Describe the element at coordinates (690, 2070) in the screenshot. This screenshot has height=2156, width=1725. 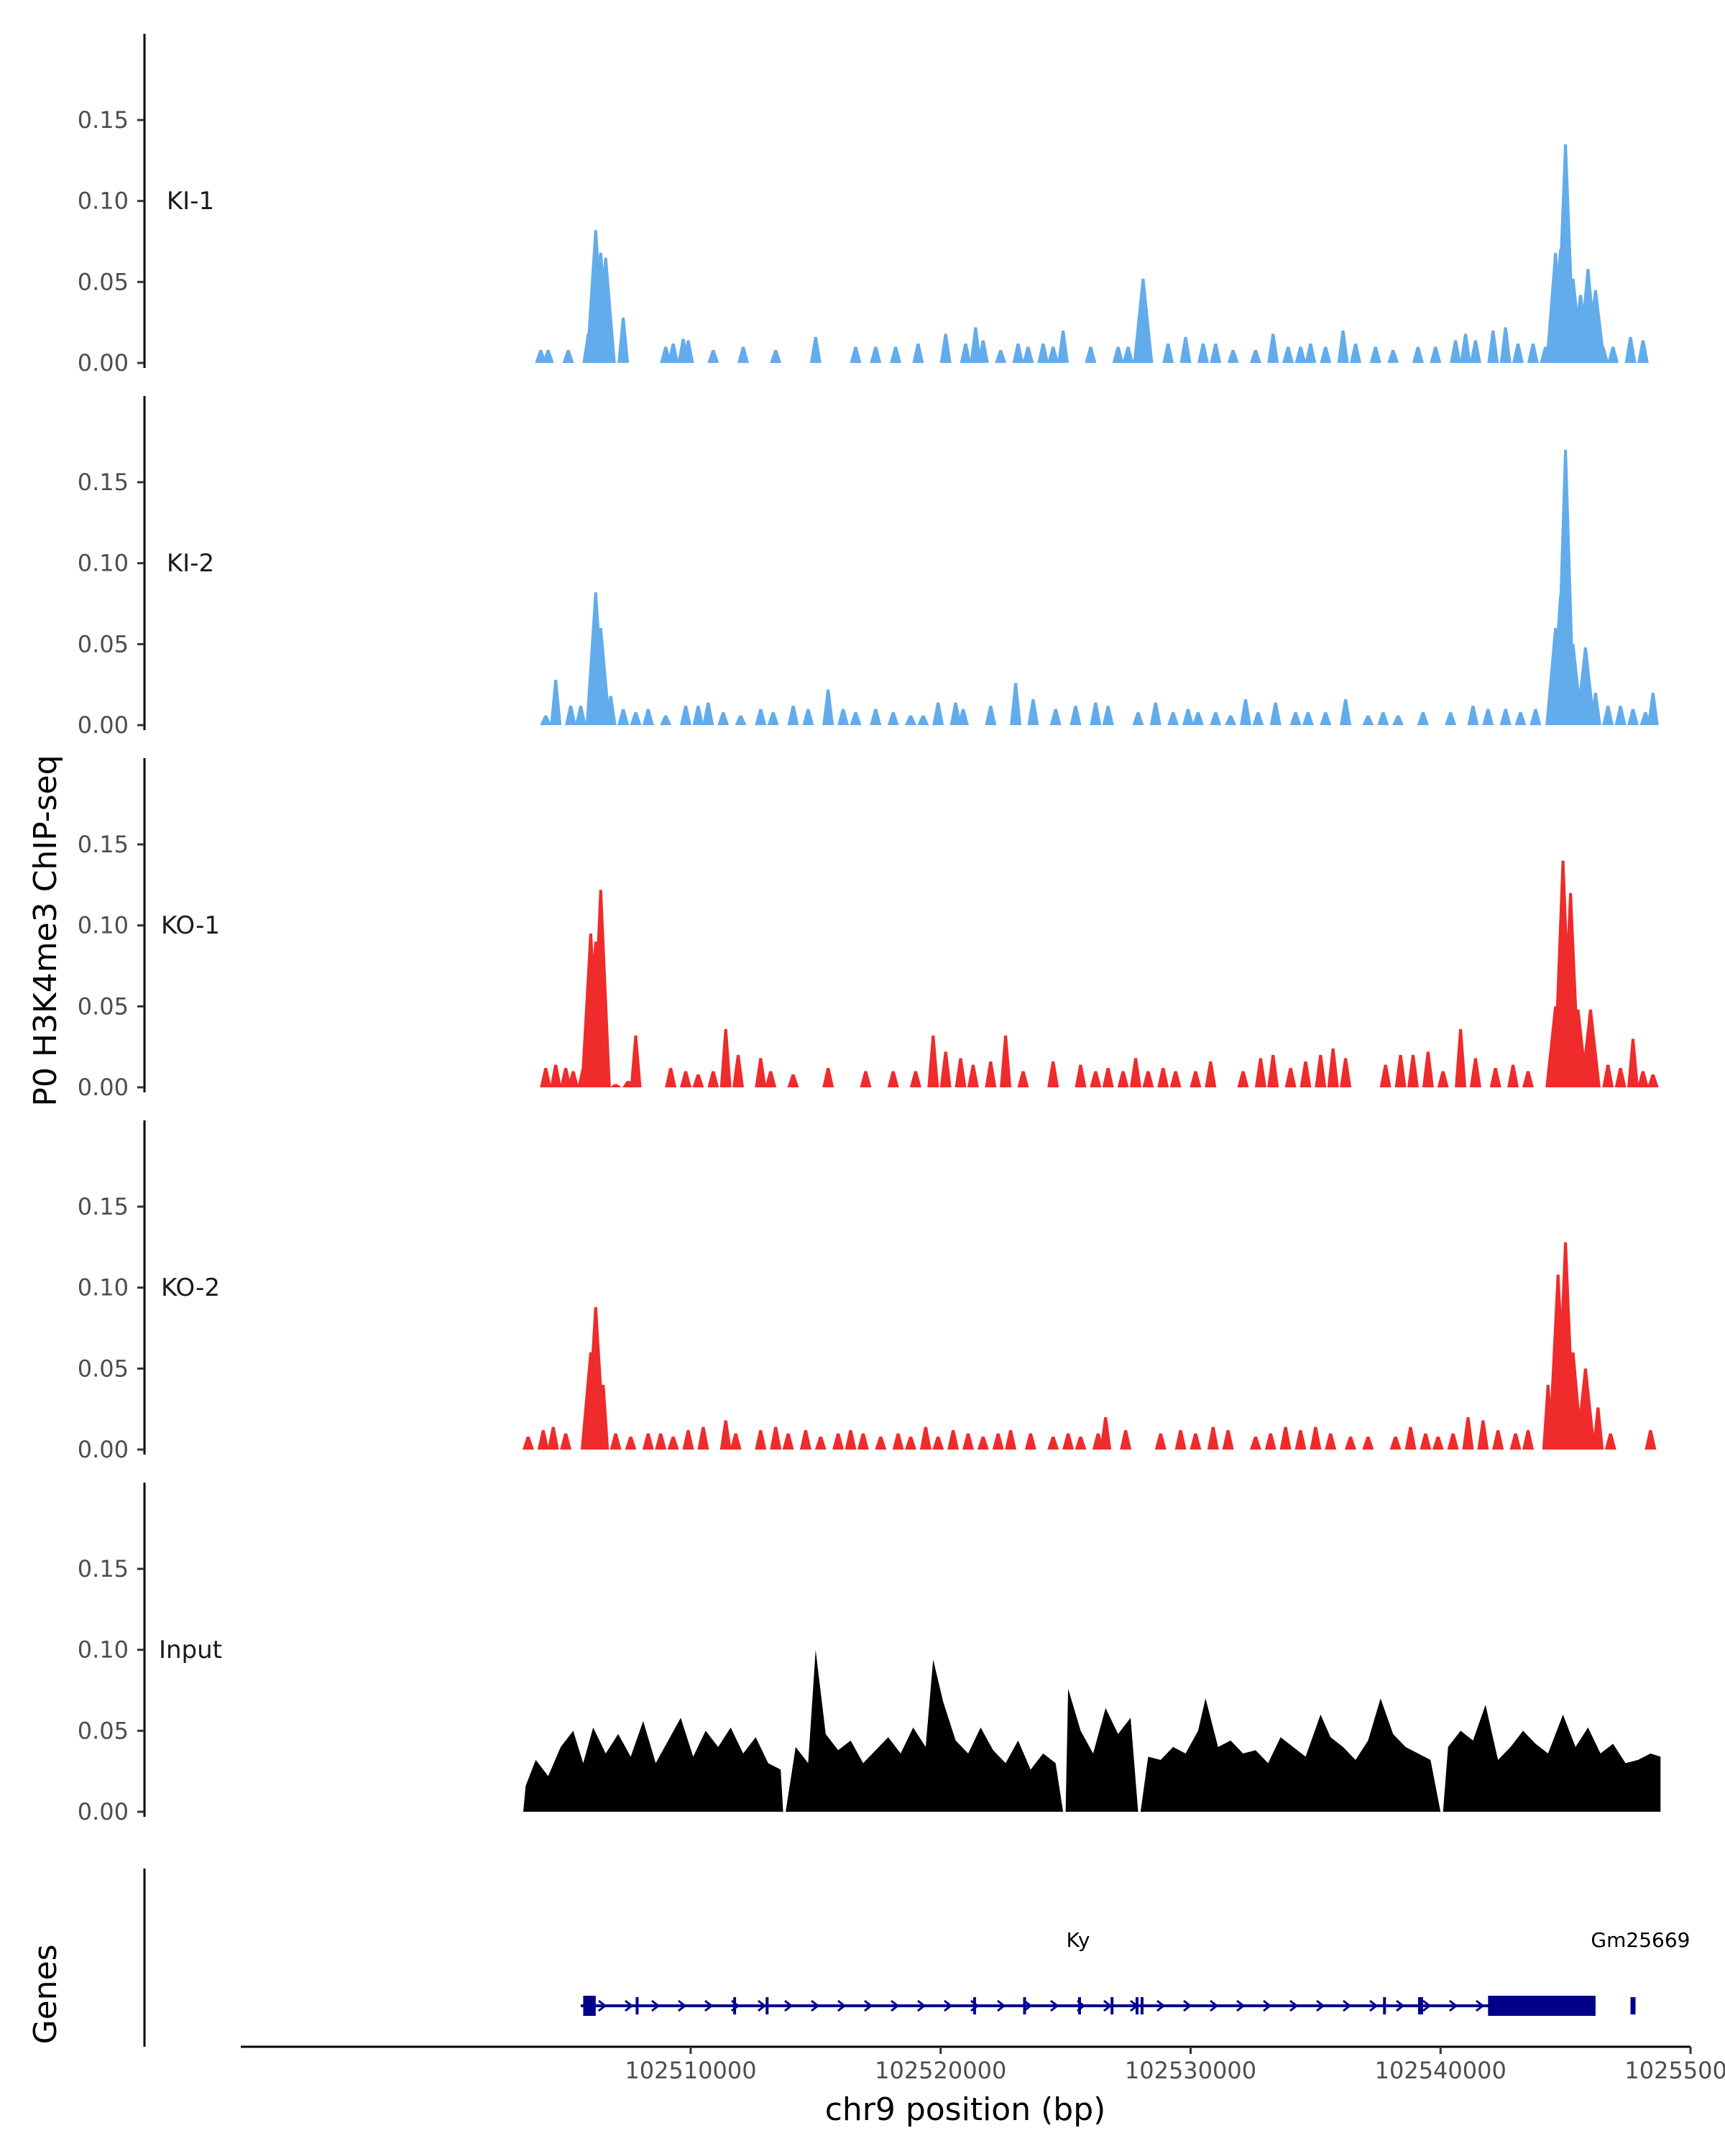
I see `x-tick-label-0: 102510000` at that location.